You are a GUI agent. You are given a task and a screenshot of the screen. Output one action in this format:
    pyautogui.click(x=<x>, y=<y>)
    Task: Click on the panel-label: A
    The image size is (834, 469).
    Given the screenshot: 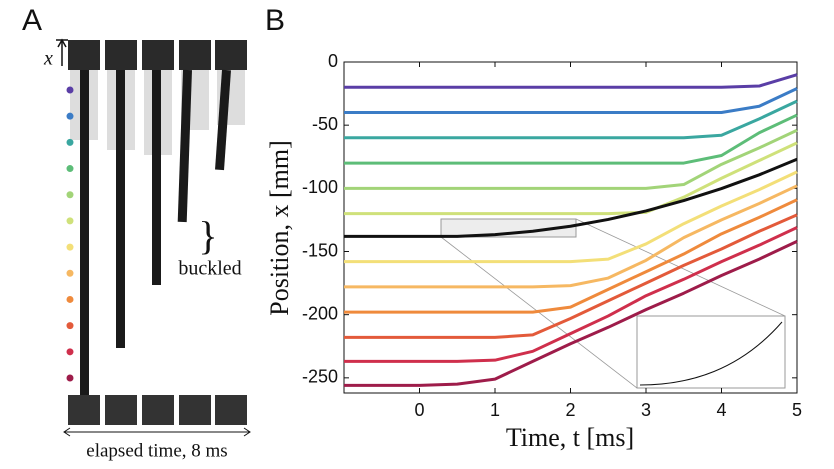 What is the action you would take?
    pyautogui.click(x=32, y=20)
    